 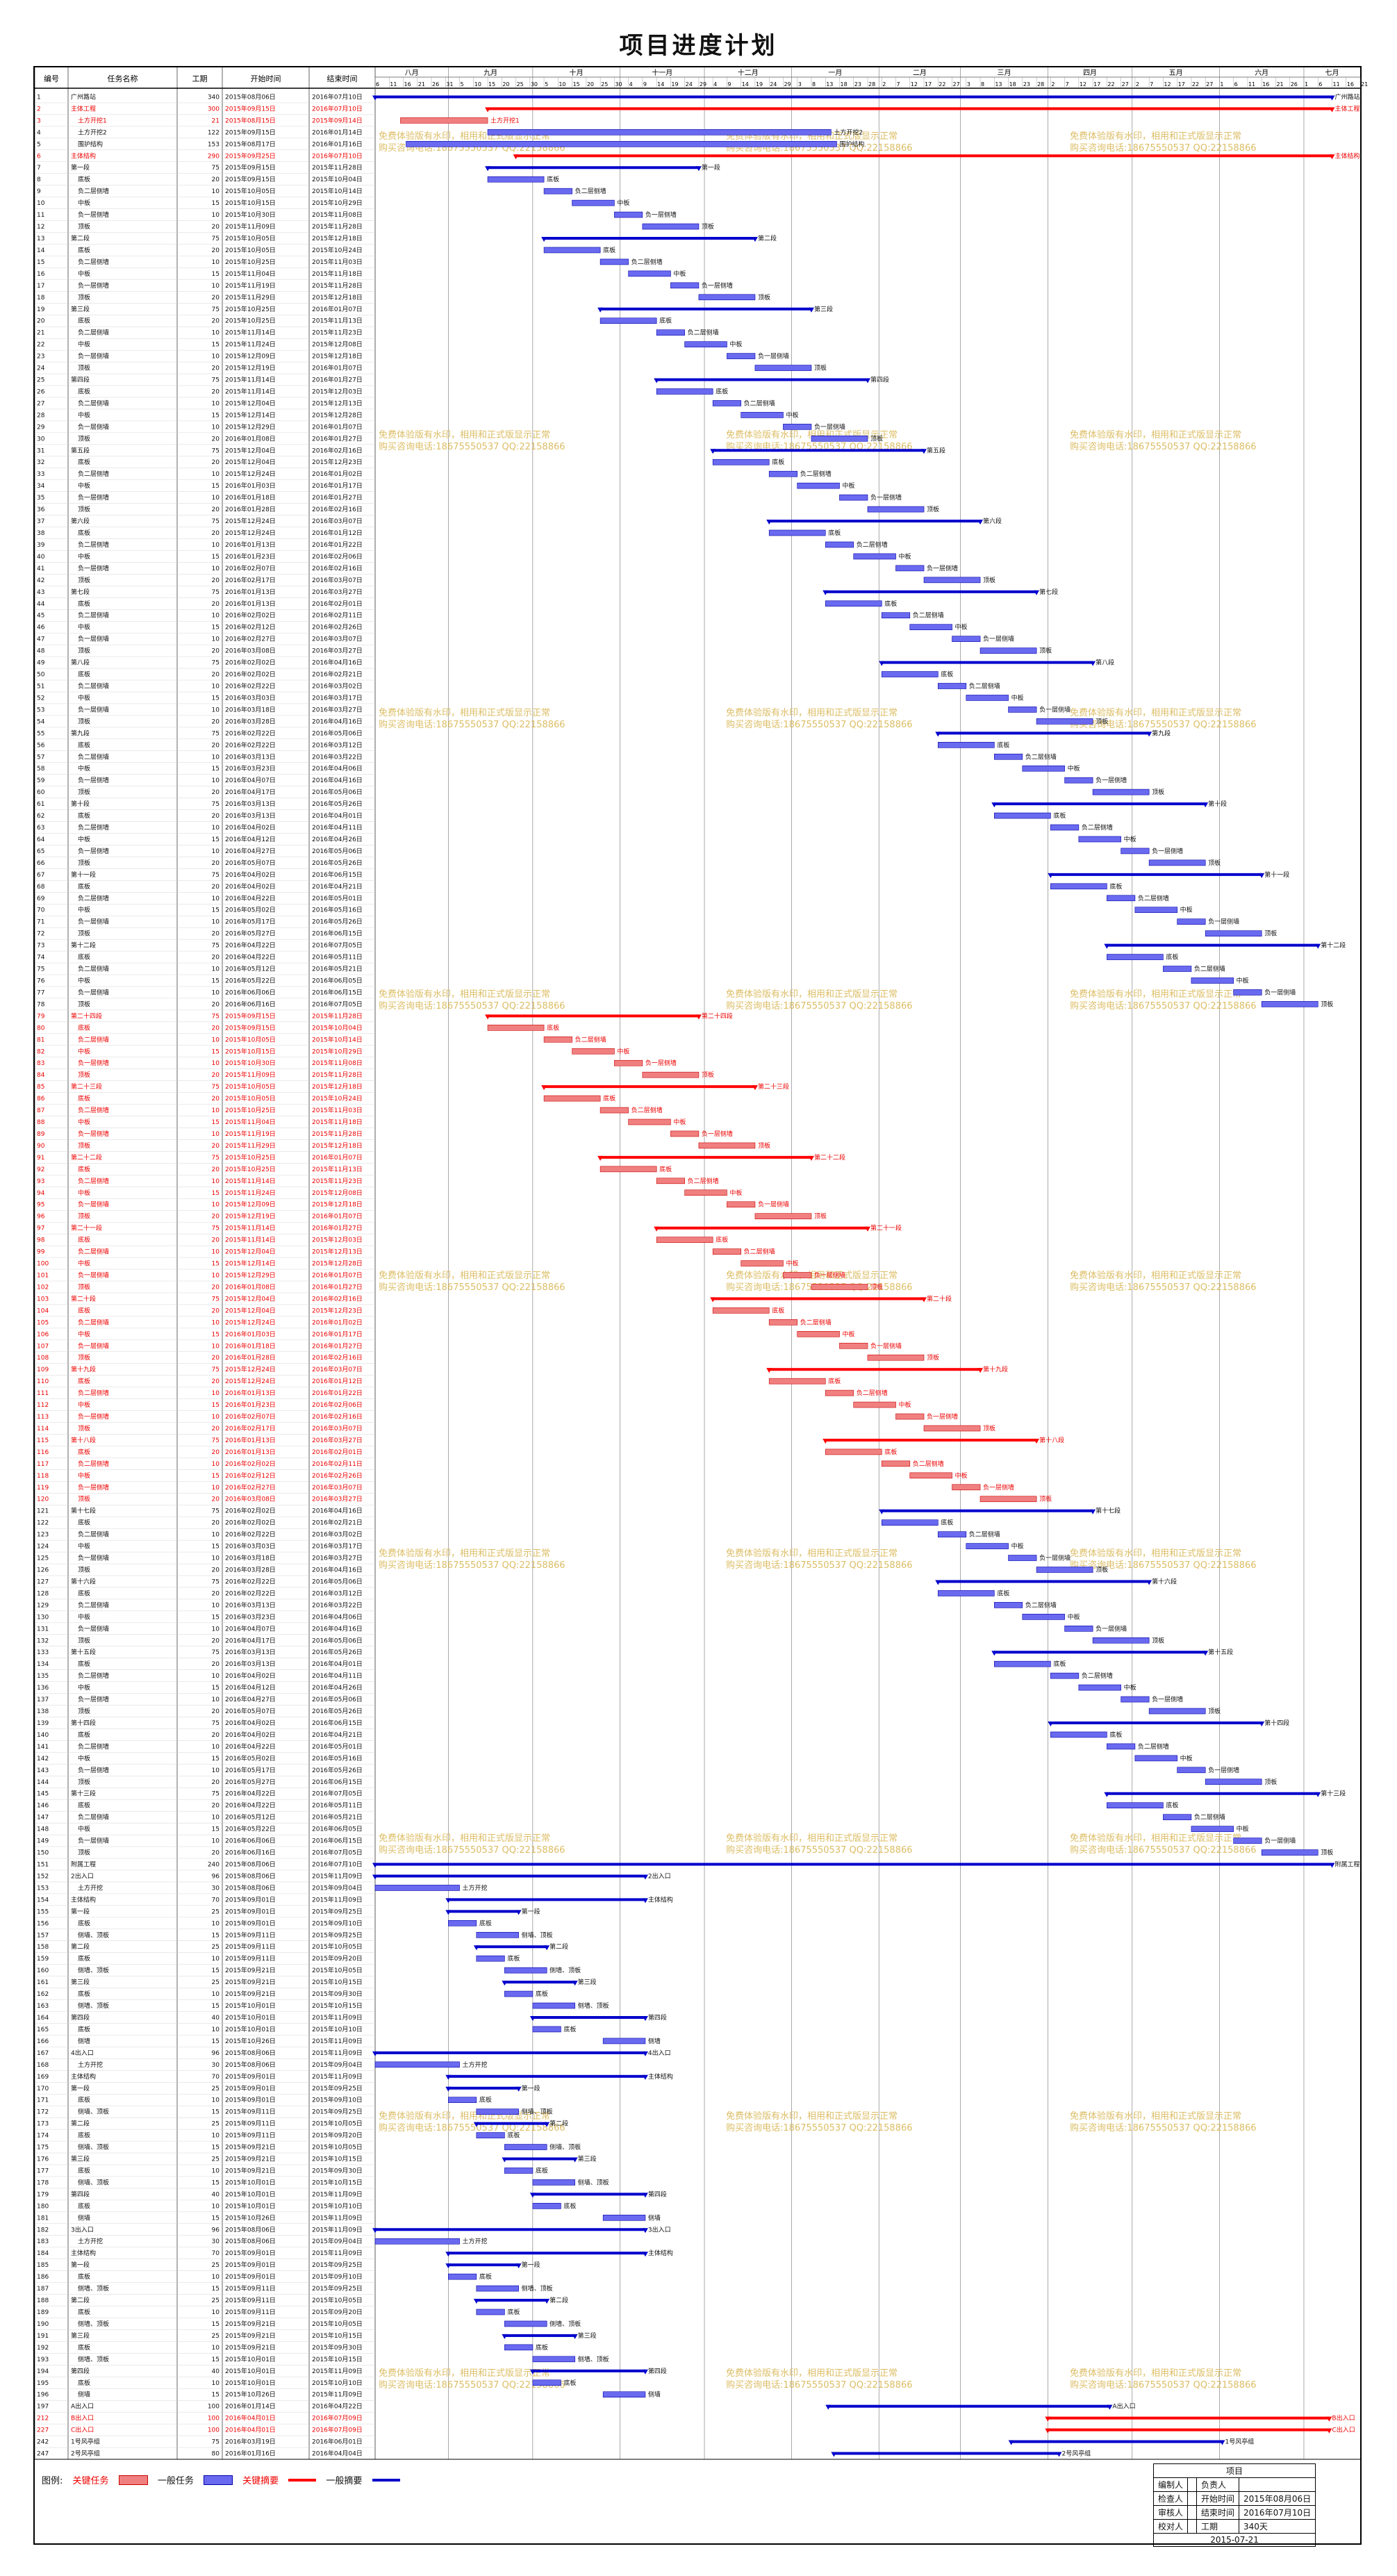 I want to click on task-start: 2015年11月14日, so click(x=250, y=1181).